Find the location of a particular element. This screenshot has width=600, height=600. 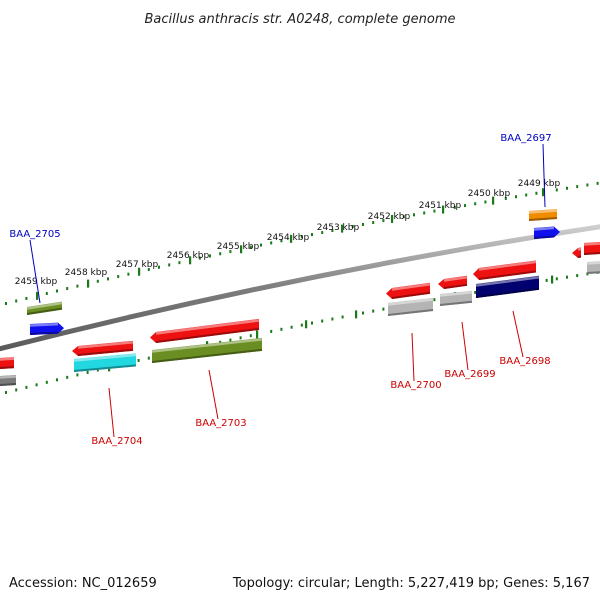

gene-label-baa-2703: BAA_2703 is located at coordinates (221, 399).